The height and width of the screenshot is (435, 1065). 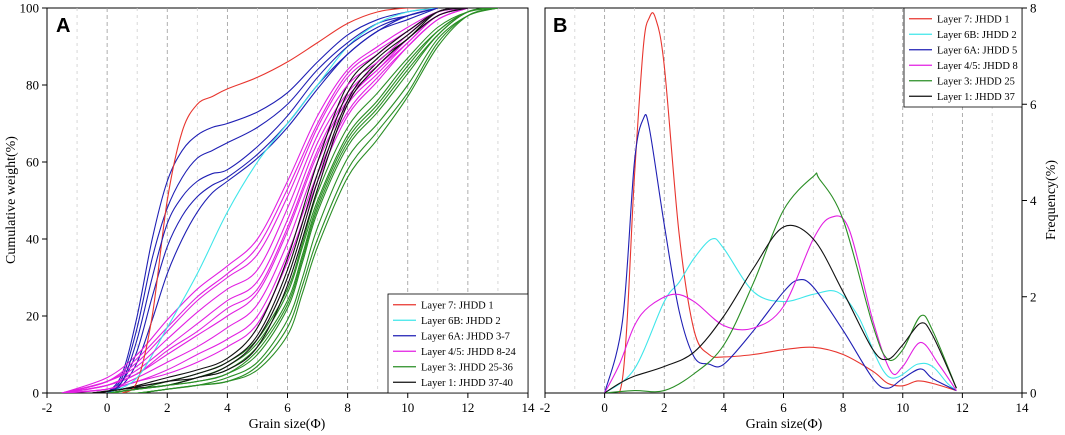 I want to click on panel-a-ytick-label: 40, so click(x=32, y=239).